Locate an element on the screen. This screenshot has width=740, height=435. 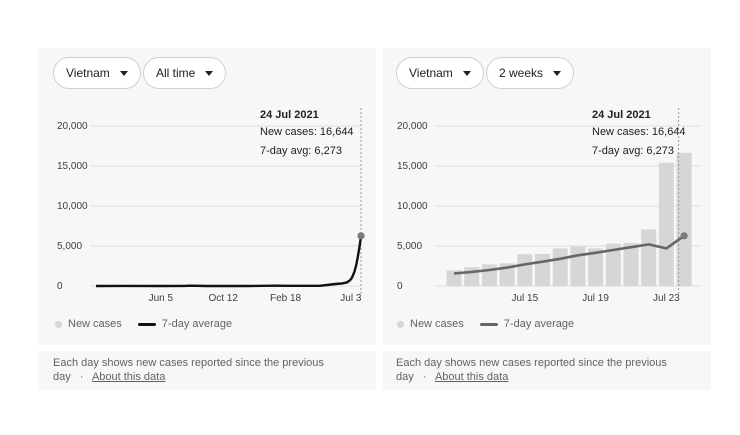
period-dropdown: All time is located at coordinates (185, 73).